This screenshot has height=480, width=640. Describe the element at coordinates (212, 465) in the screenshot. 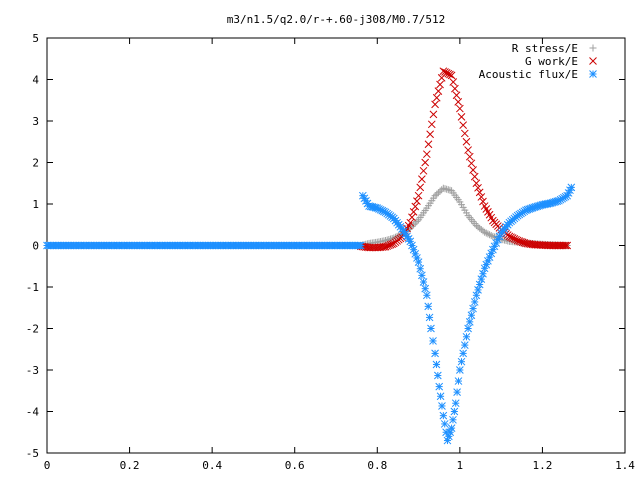

I see `x-tick-label: 0.4` at that location.